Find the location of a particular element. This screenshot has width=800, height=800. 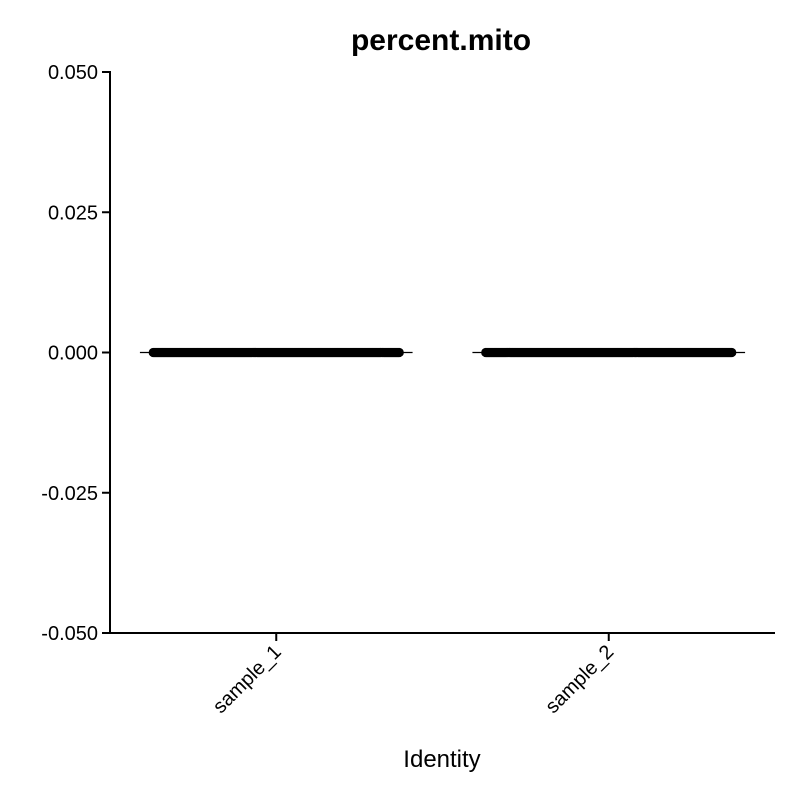

y-tick-label: 0.025 is located at coordinates (73, 213).